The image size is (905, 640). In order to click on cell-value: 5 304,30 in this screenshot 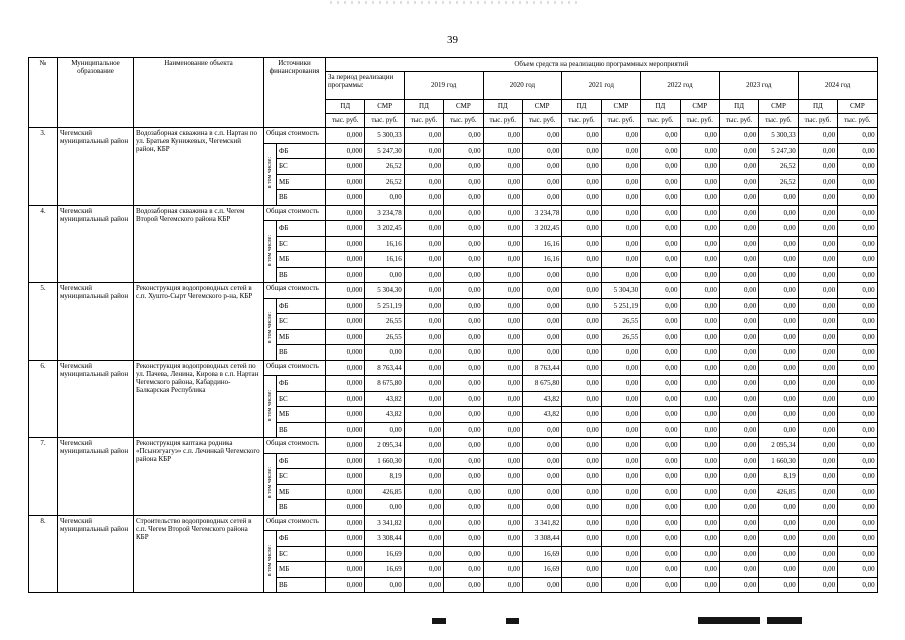, I will do `click(384, 290)`.